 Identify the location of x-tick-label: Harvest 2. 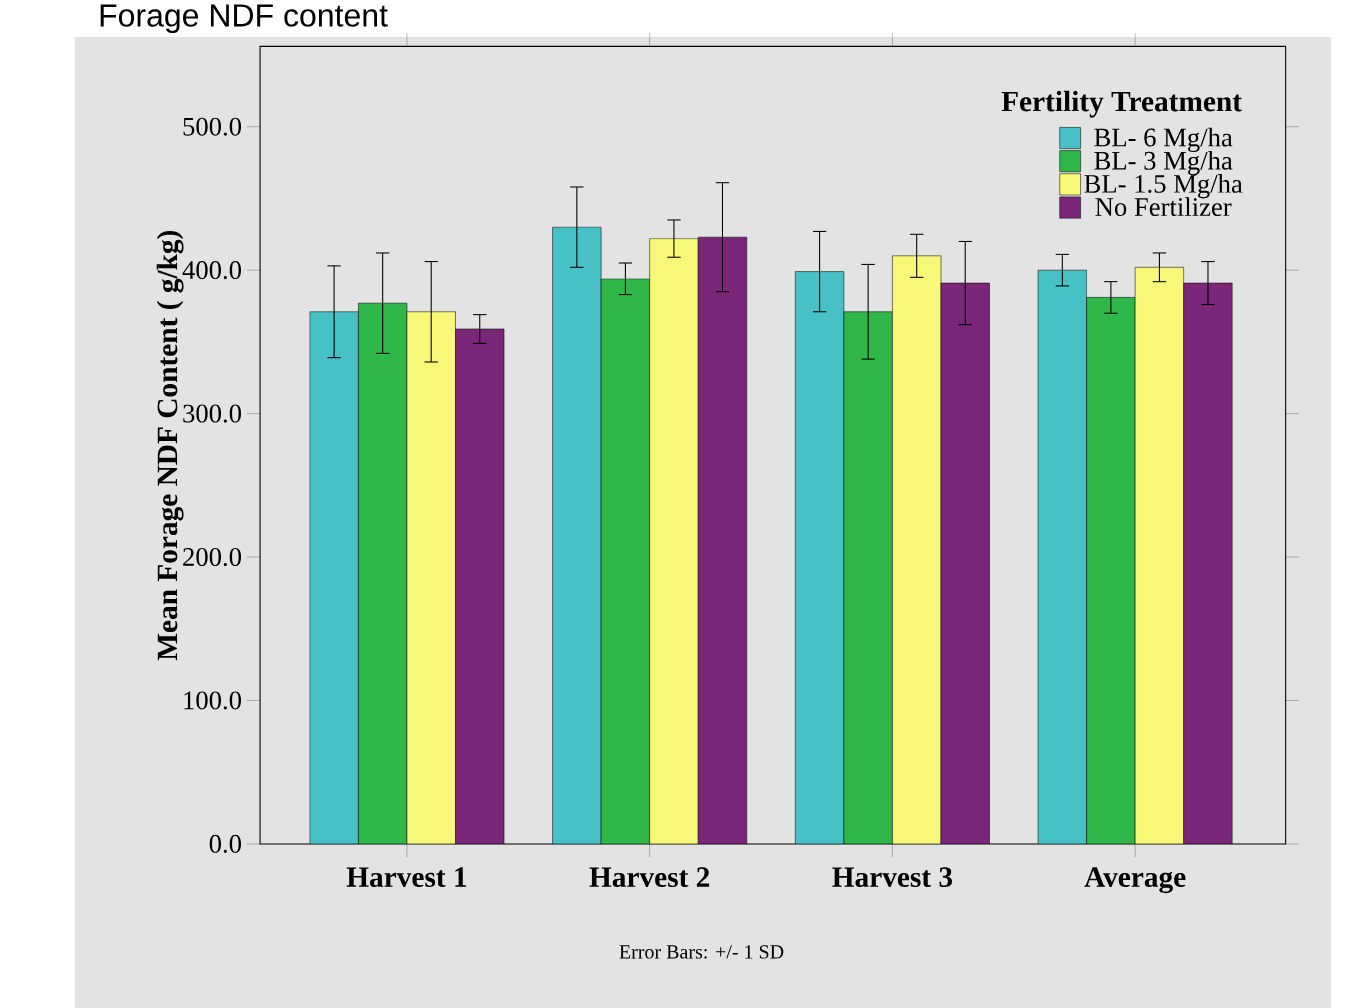
(649, 877).